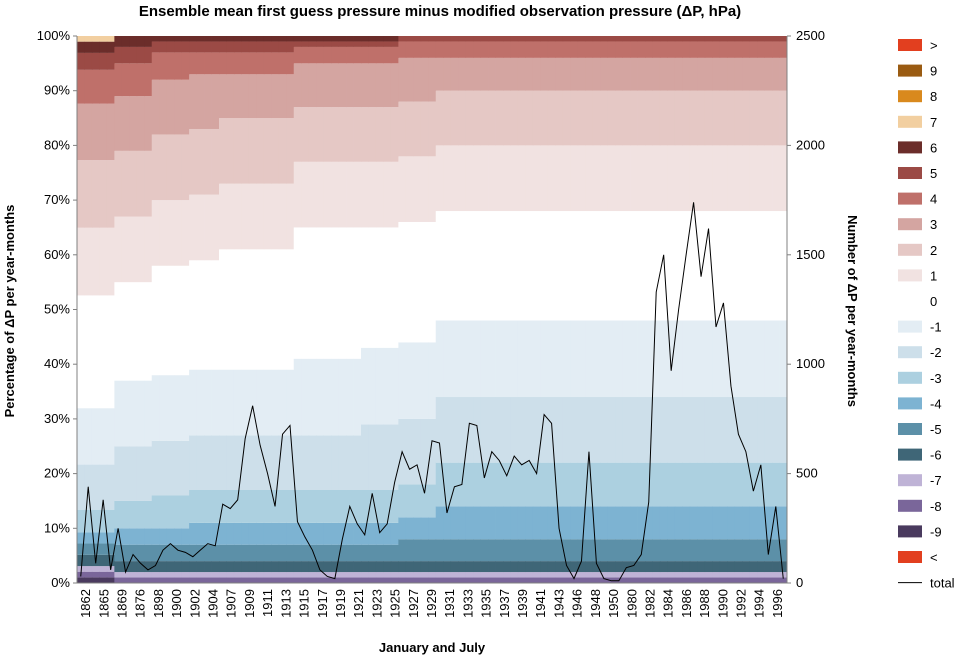 The height and width of the screenshot is (663, 963). Describe the element at coordinates (231, 603) in the screenshot. I see `x-tick-label: 1907` at that location.